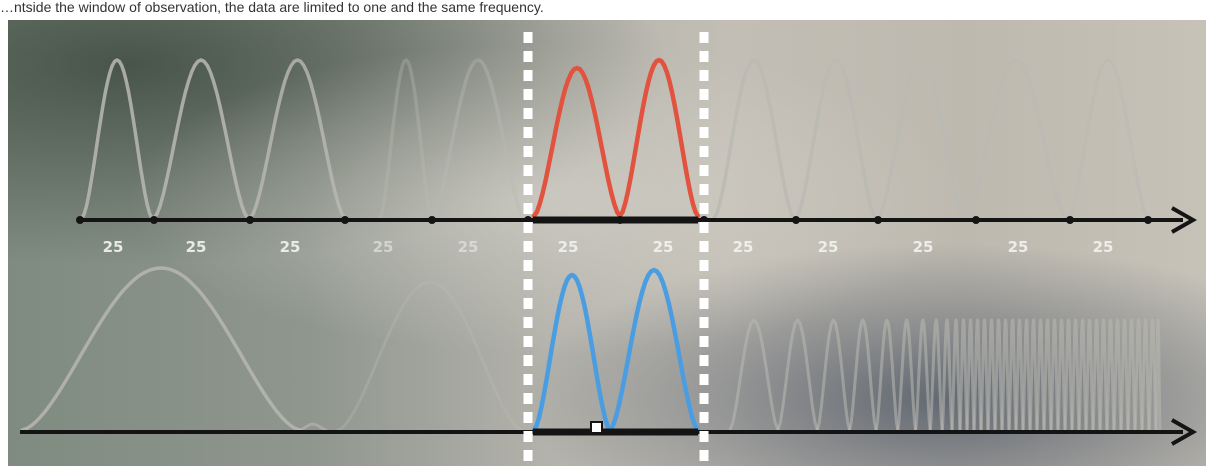 The width and height of the screenshot is (1206, 471). What do you see at coordinates (596, 427) in the screenshot?
I see `square-marker-icon` at bounding box center [596, 427].